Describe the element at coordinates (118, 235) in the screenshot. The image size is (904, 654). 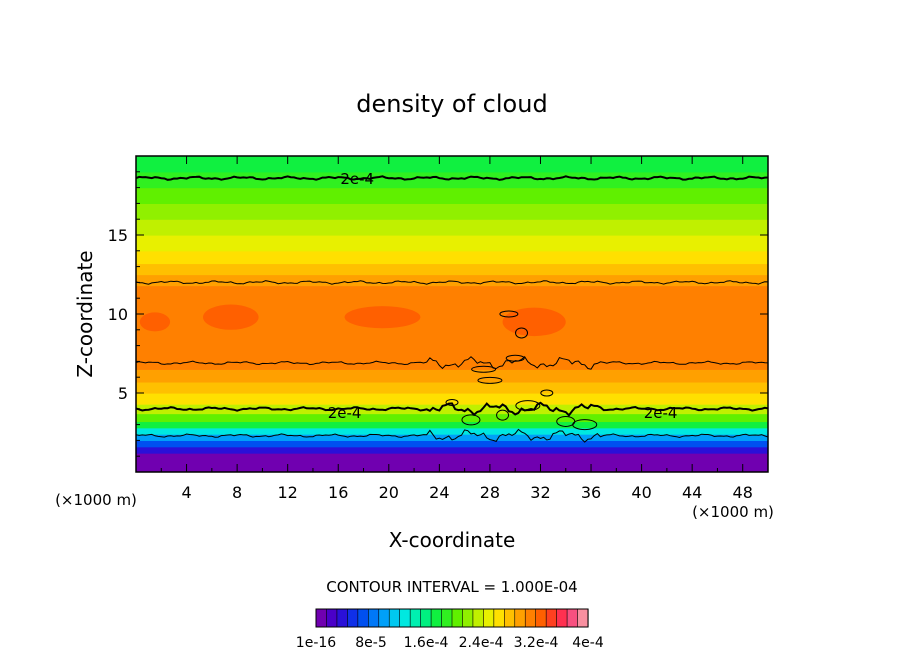
I see `y-tick-label: 15` at that location.